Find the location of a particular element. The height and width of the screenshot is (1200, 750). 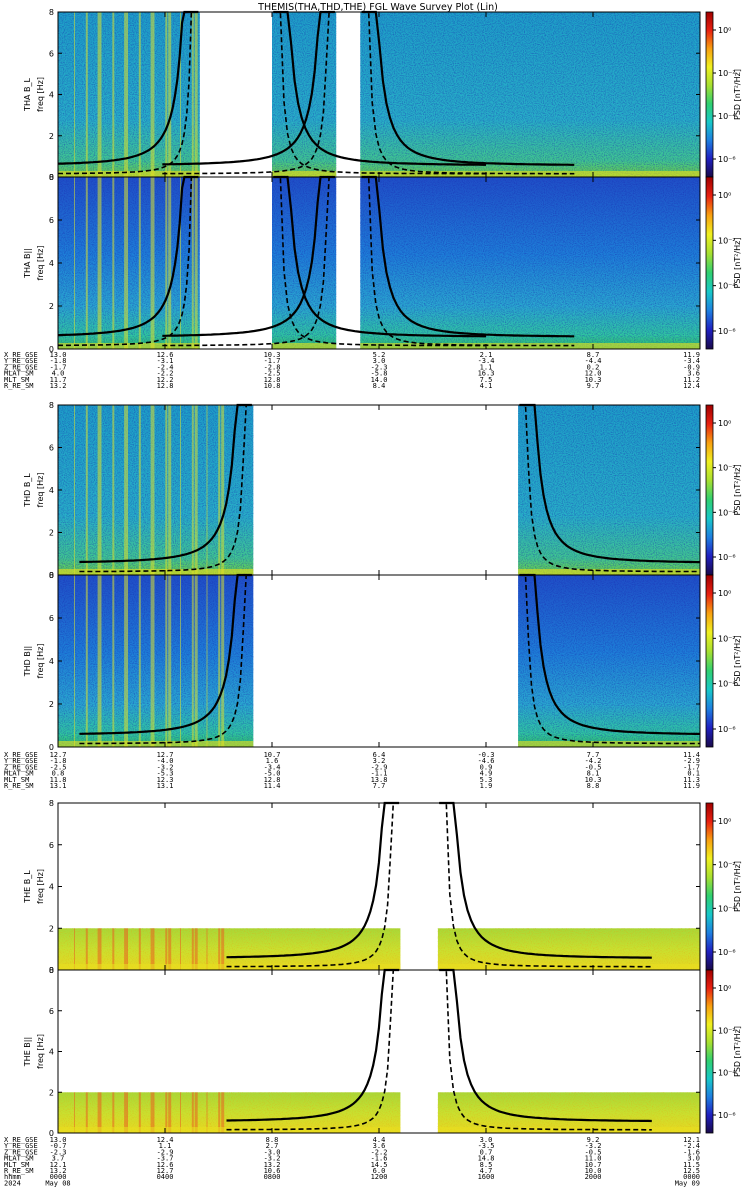

ephemeris-value: 10.6 is located at coordinates (272, 1171).